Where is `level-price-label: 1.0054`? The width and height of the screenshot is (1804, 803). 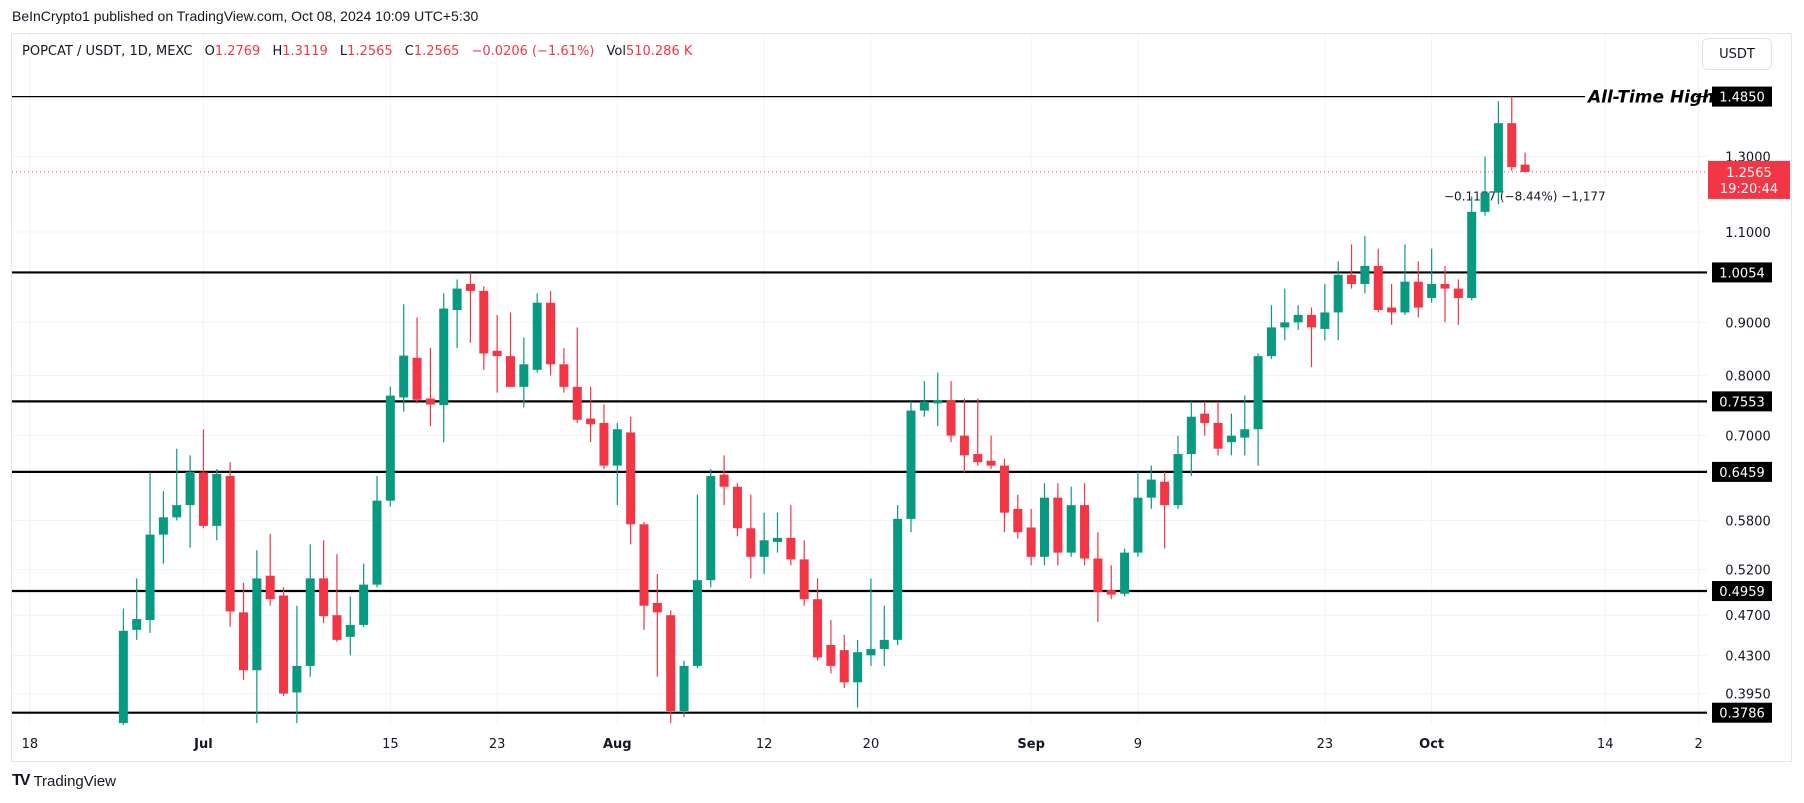 level-price-label: 1.0054 is located at coordinates (1742, 273).